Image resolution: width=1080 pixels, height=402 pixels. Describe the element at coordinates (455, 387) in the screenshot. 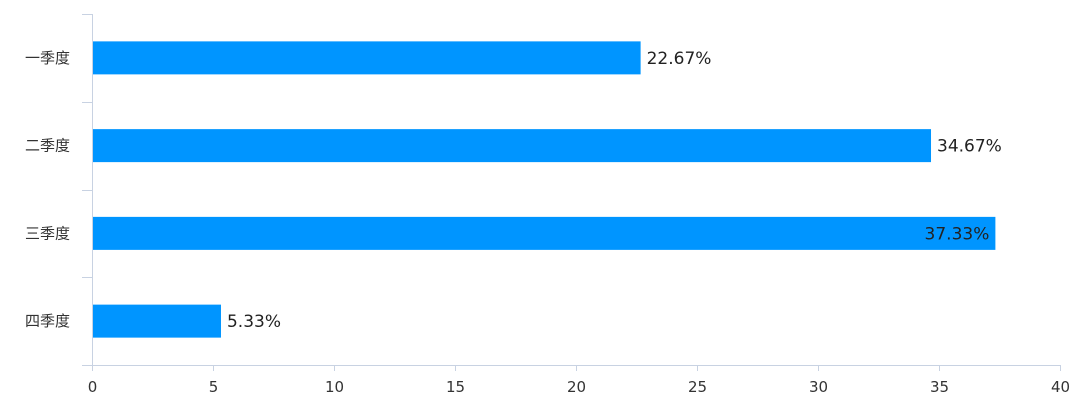

I see `x-tick-label-3: 15` at that location.